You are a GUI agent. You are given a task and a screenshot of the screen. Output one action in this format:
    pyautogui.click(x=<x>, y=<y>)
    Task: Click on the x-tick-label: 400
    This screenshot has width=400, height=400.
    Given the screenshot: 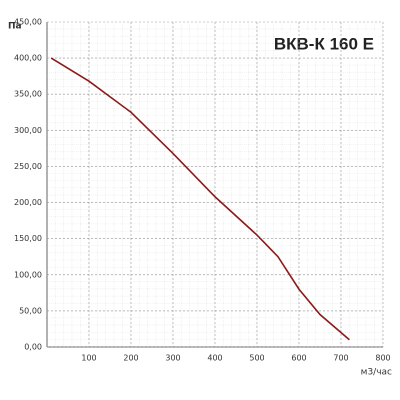 What is the action you would take?
    pyautogui.click(x=214, y=358)
    